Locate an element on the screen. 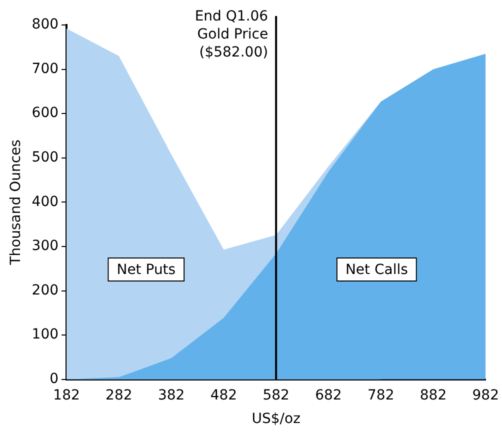 The width and height of the screenshot is (502, 432). y-tick-label: 700 is located at coordinates (45, 68).